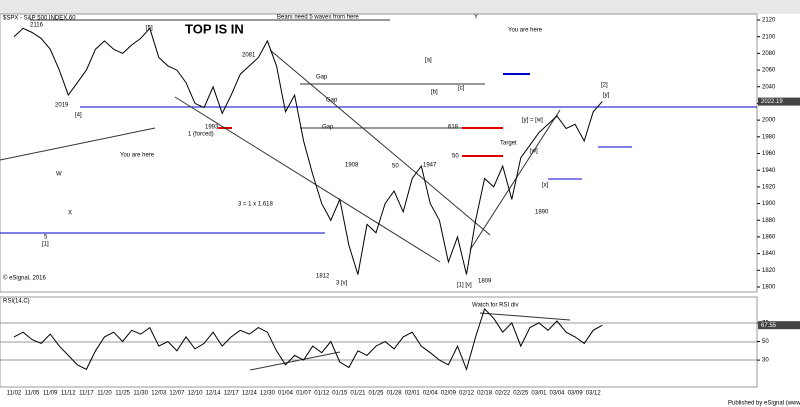 Image resolution: width=800 pixels, height=407 pixels. I want to click on last-value-label: 67.55, so click(769, 326).